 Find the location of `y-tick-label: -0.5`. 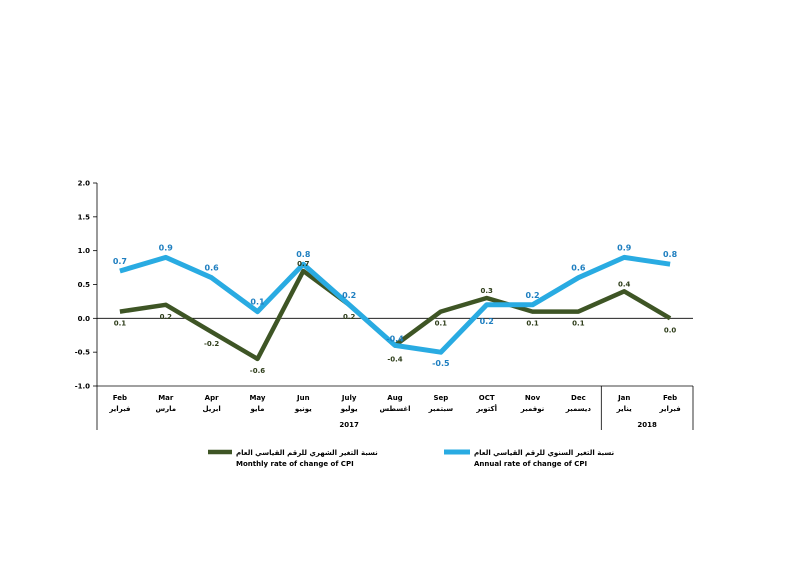

y-tick-label: -0.5 is located at coordinates (82, 353).